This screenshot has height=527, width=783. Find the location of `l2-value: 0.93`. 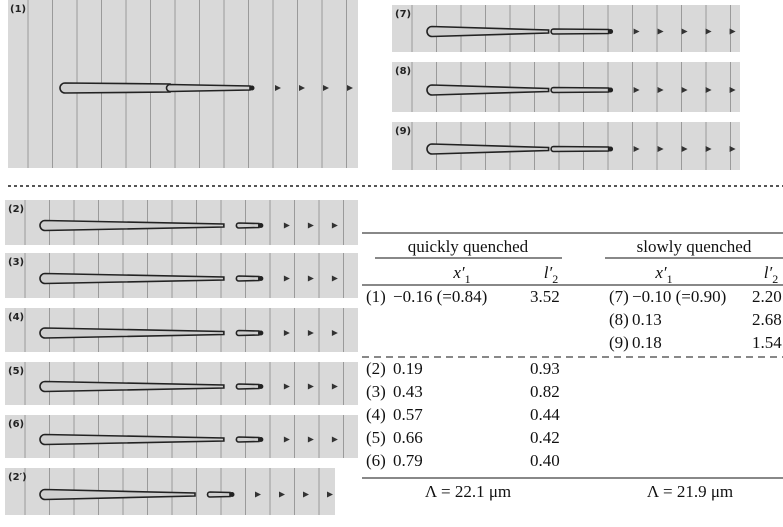

l2-value: 0.93 is located at coordinates (545, 368).